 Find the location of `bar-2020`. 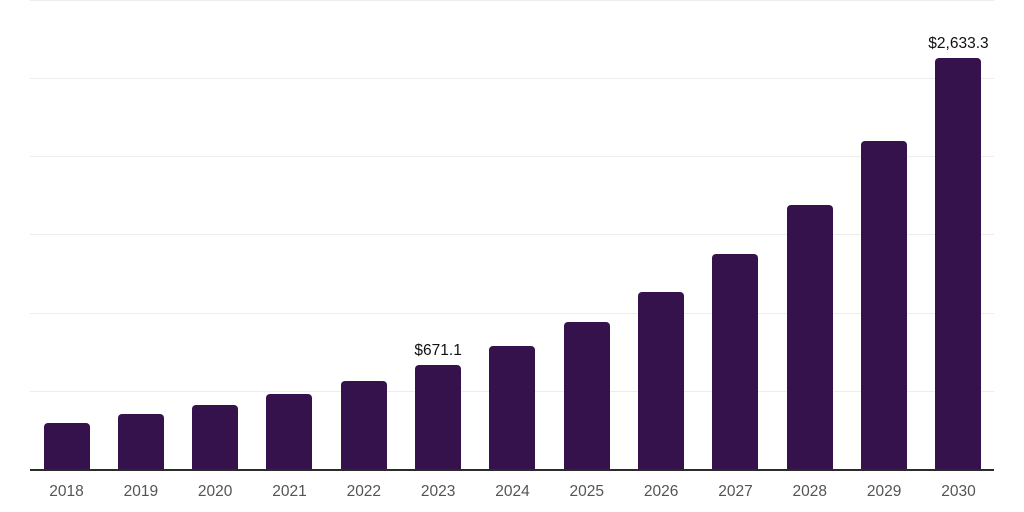

bar-2020 is located at coordinates (215, 437).